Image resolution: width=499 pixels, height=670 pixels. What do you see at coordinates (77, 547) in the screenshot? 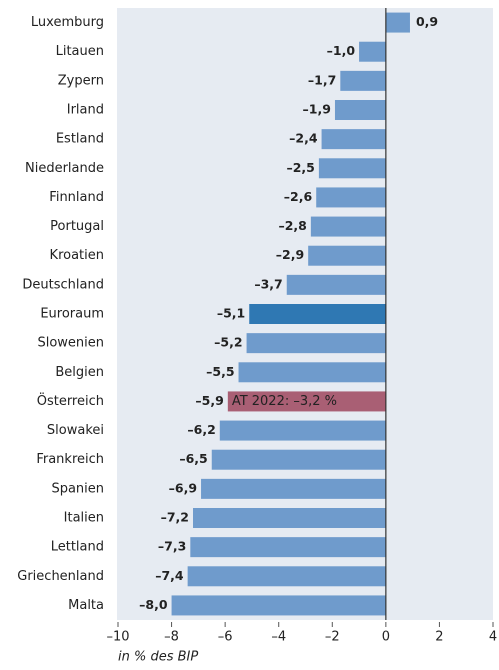
I see `category-label: Lettland` at bounding box center [77, 547].